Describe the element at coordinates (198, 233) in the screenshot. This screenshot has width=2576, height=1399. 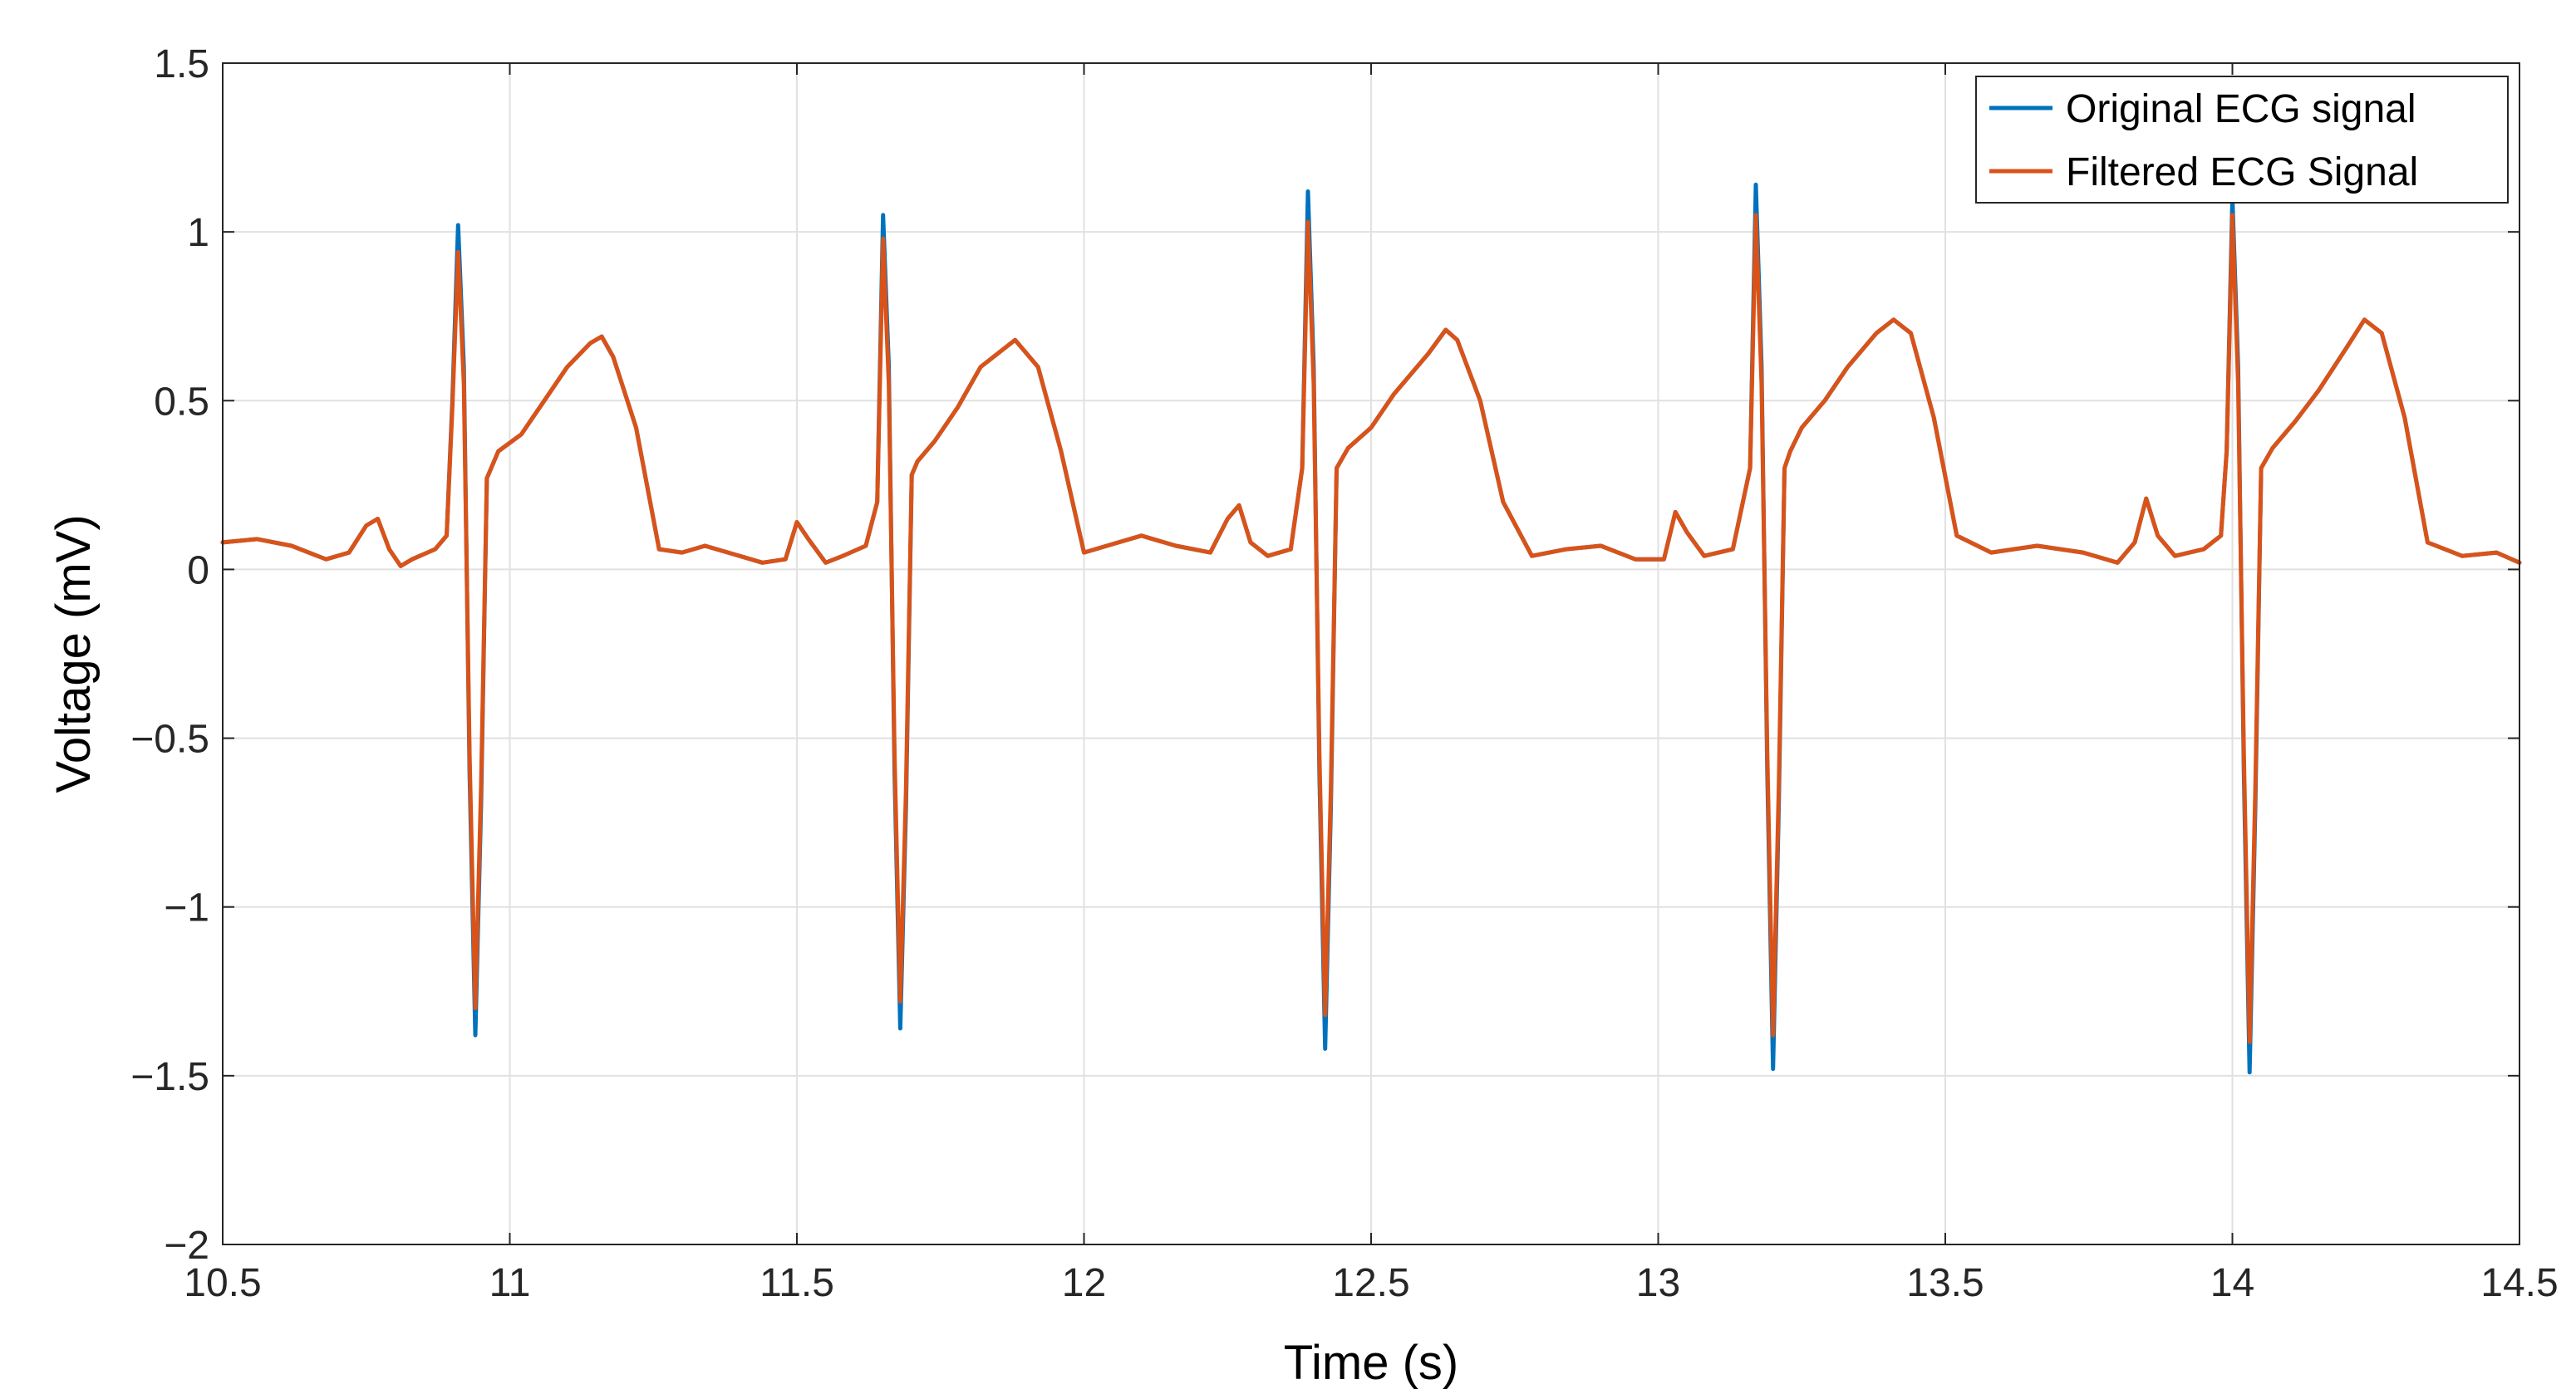
I see `y-tick-label: 1` at that location.